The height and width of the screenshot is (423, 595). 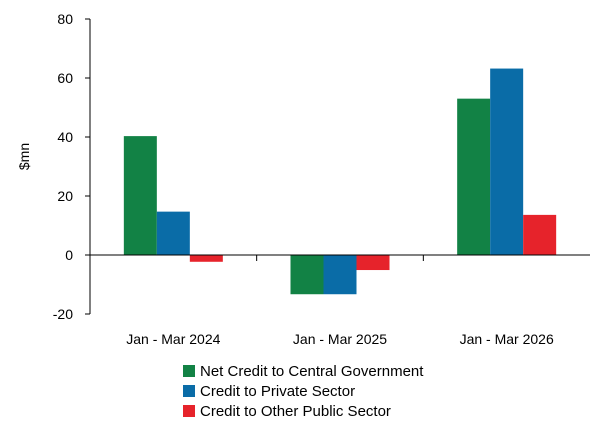 I want to click on legend-label: Credit to Private Sector, so click(x=278, y=391).